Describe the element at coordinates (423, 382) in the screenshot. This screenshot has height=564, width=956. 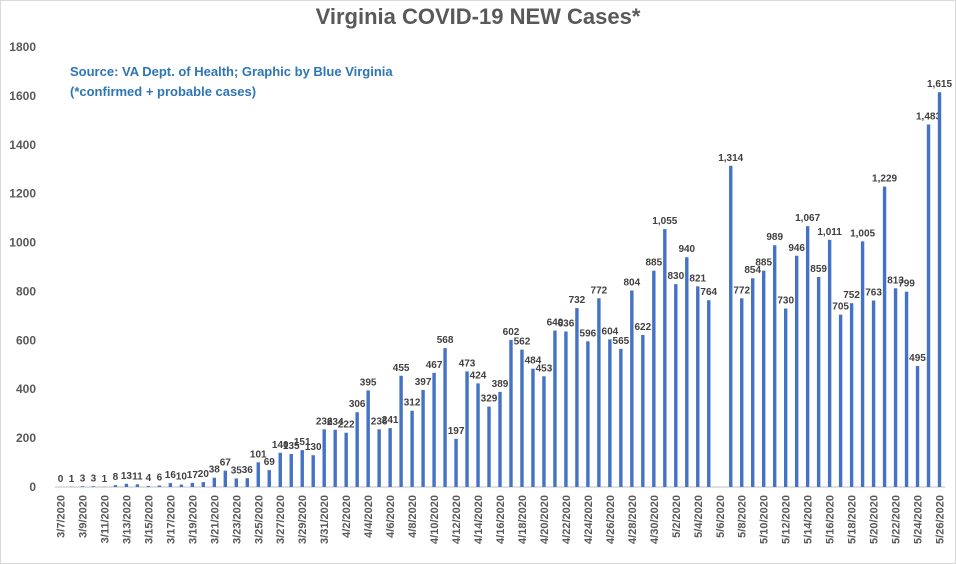
I see `data-label: 397` at that location.